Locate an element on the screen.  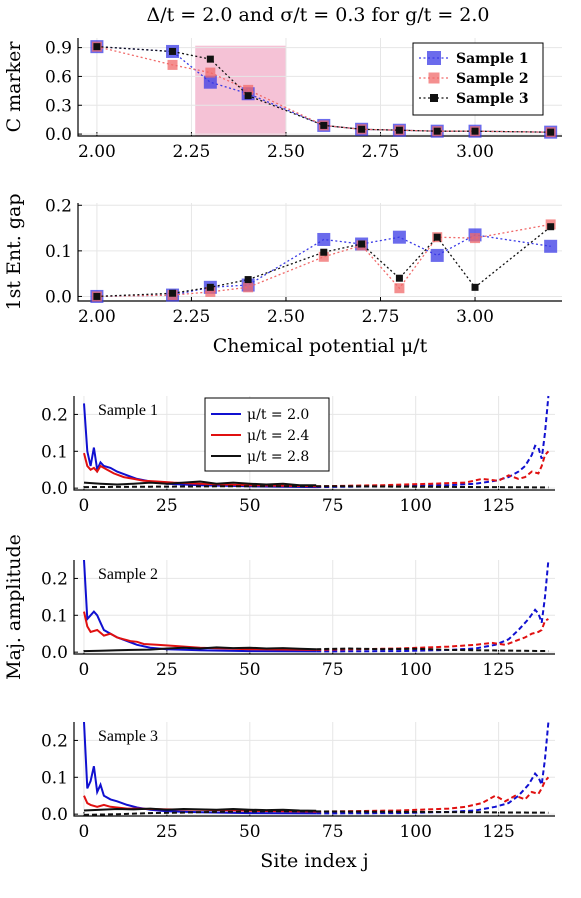
x-axis-label: Chemical potential μ/t is located at coordinates (320, 346).